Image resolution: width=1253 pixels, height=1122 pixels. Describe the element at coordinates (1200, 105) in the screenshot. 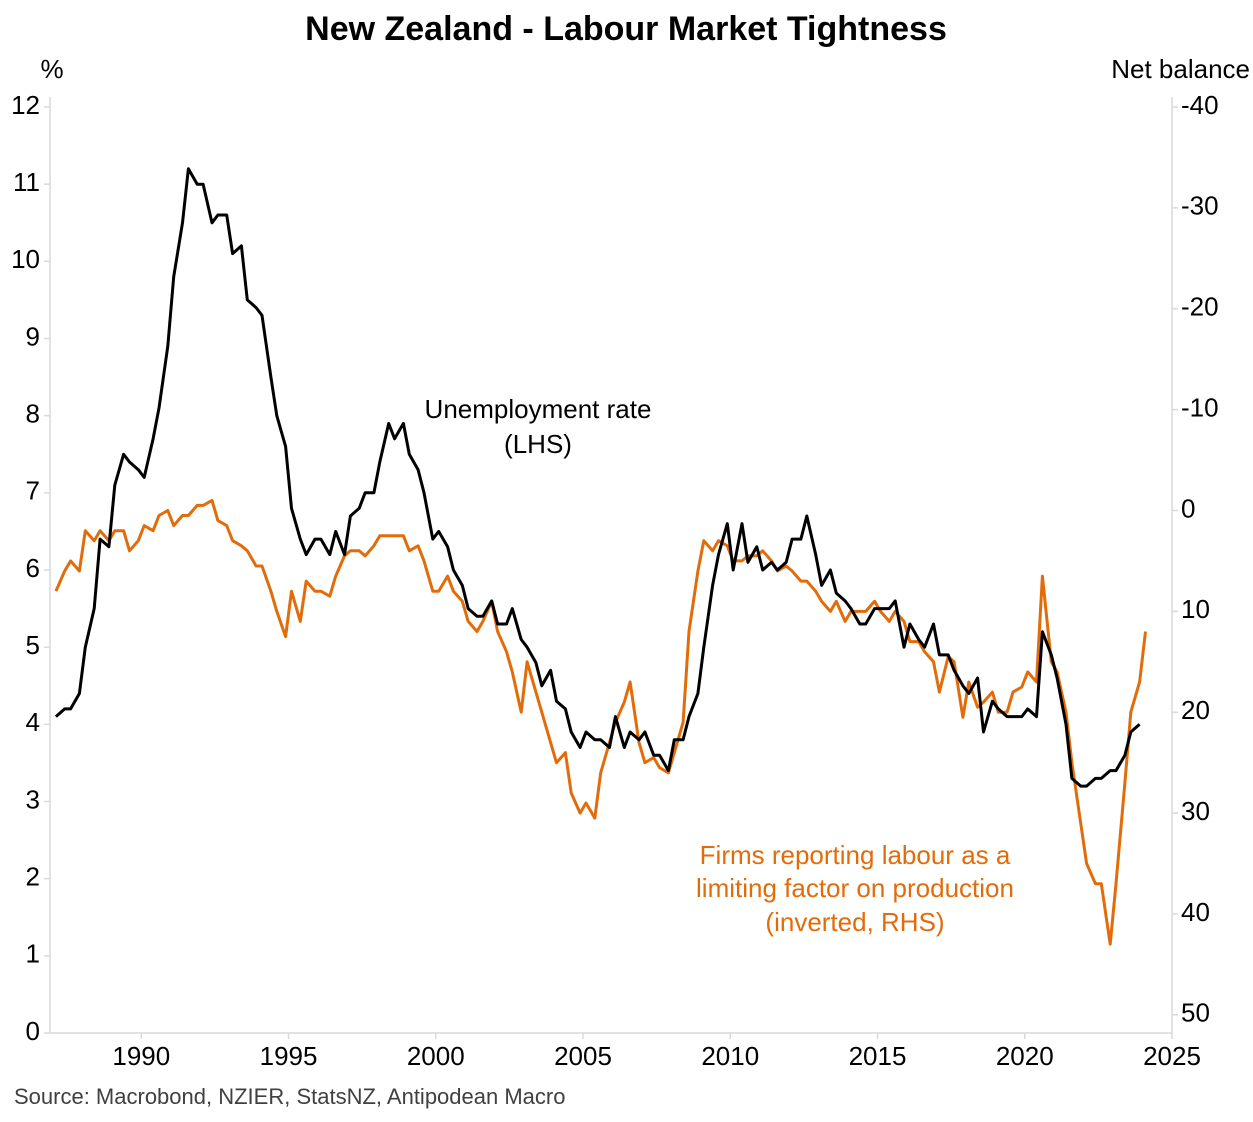

I see `y2-tick-label: -40` at that location.